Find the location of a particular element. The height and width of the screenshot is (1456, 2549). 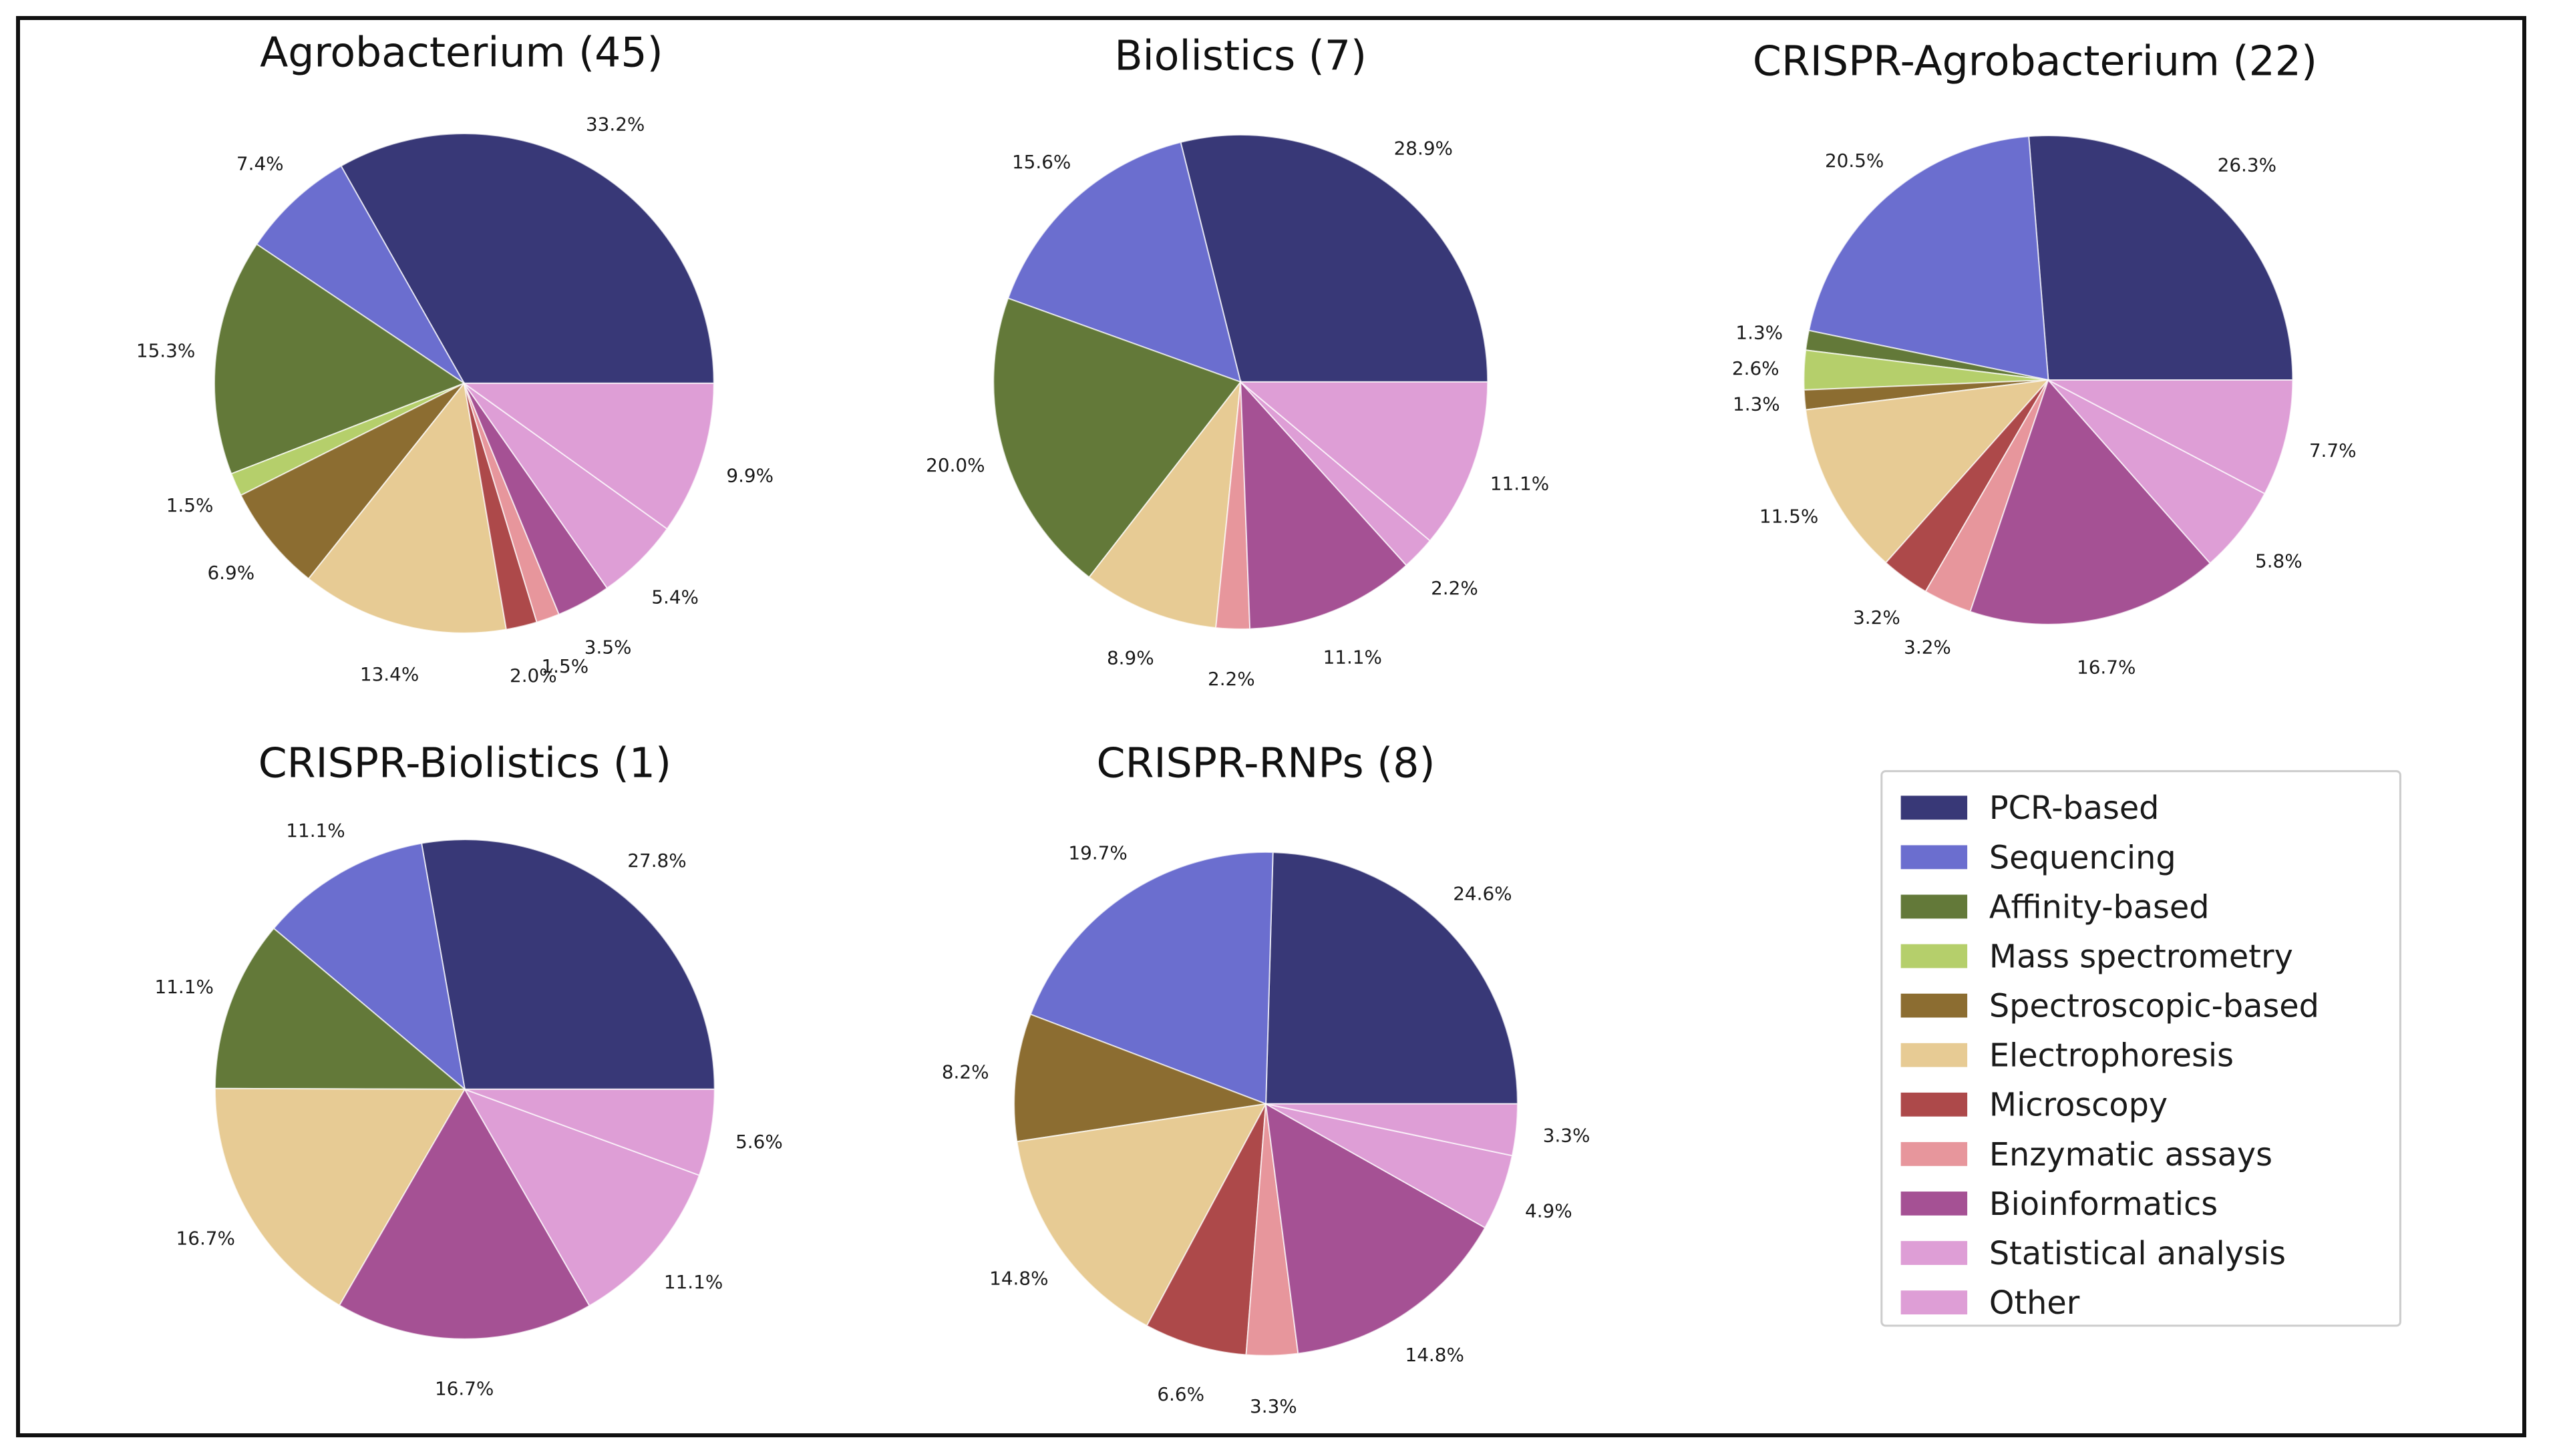

legend-swatch-other is located at coordinates (1934, 1302).